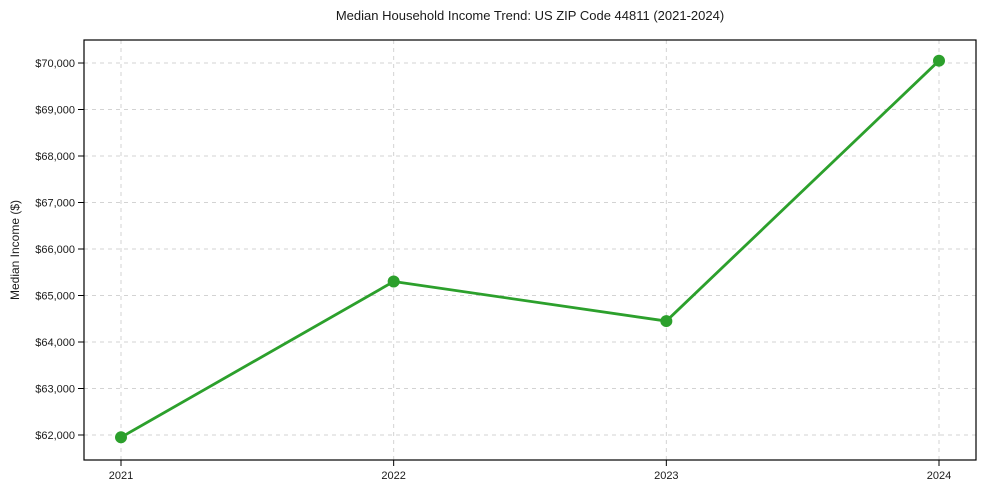 The width and height of the screenshot is (989, 490). What do you see at coordinates (55, 64) in the screenshot?
I see `y-tick-label: $70,000` at bounding box center [55, 64].